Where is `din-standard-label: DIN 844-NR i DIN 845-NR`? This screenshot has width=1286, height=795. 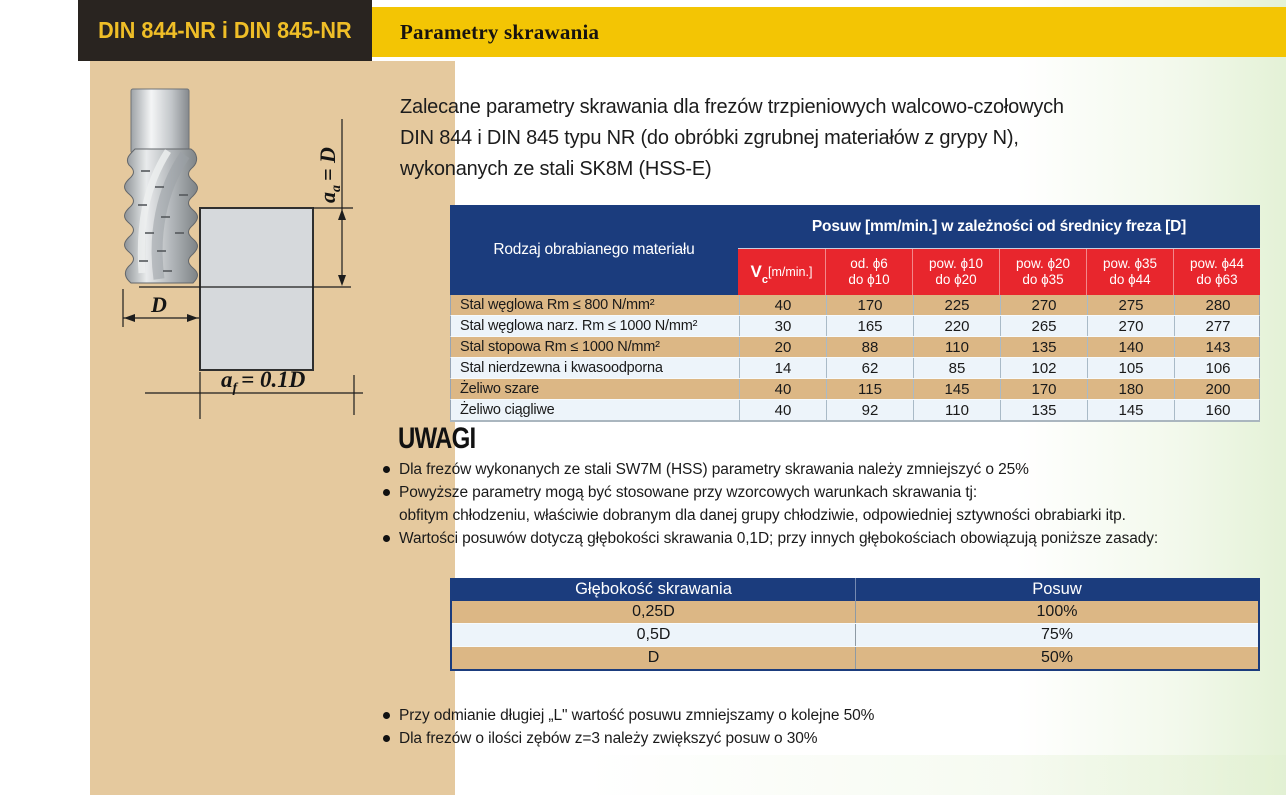
din-standard-label: DIN 844-NR i DIN 845-NR is located at coordinates (225, 30).